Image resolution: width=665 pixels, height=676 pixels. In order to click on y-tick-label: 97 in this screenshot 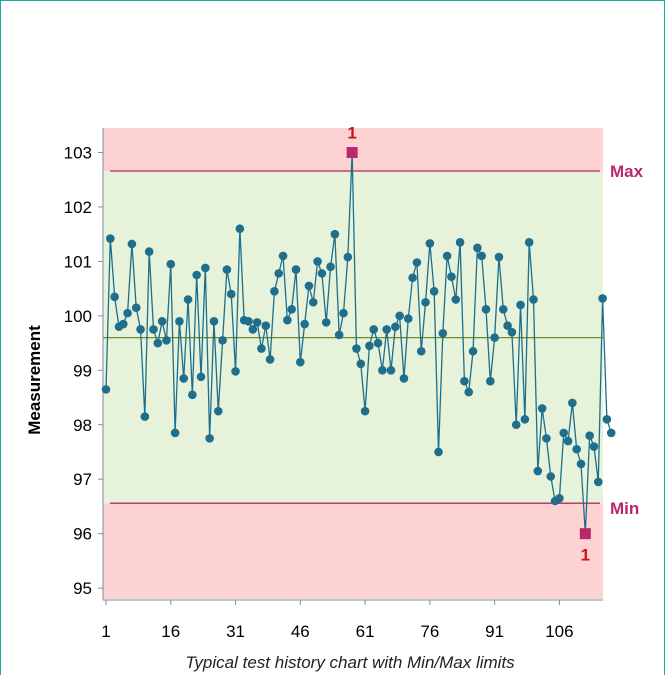, I will do `click(82, 479)`.